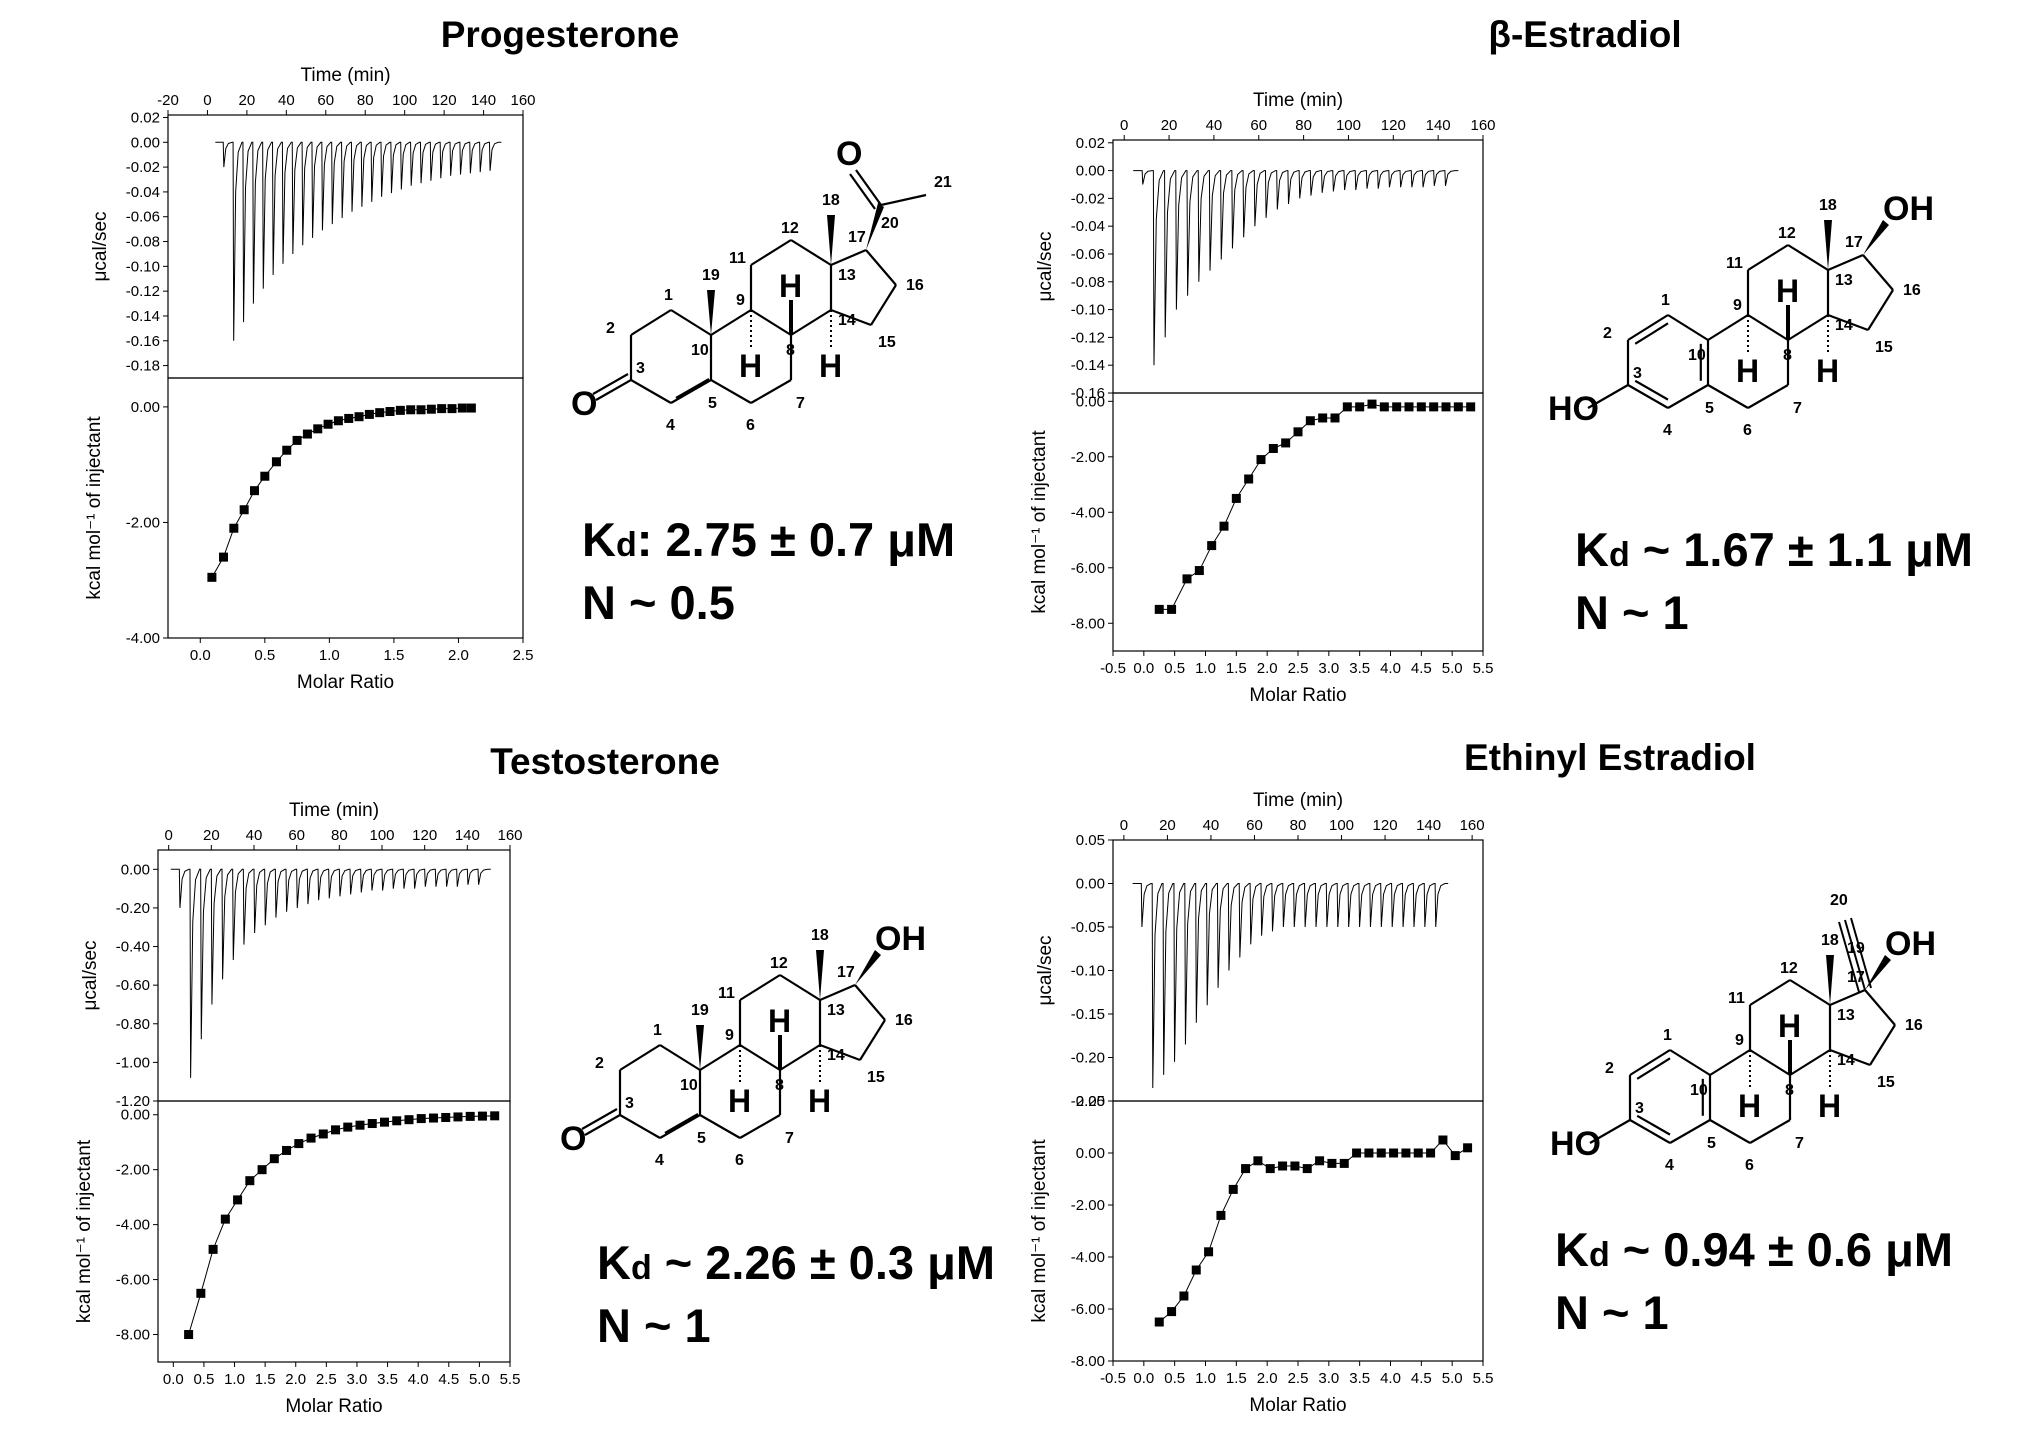  What do you see at coordinates (560, 34) in the screenshot?
I see `panel-title-progesterone: Progesterone` at bounding box center [560, 34].